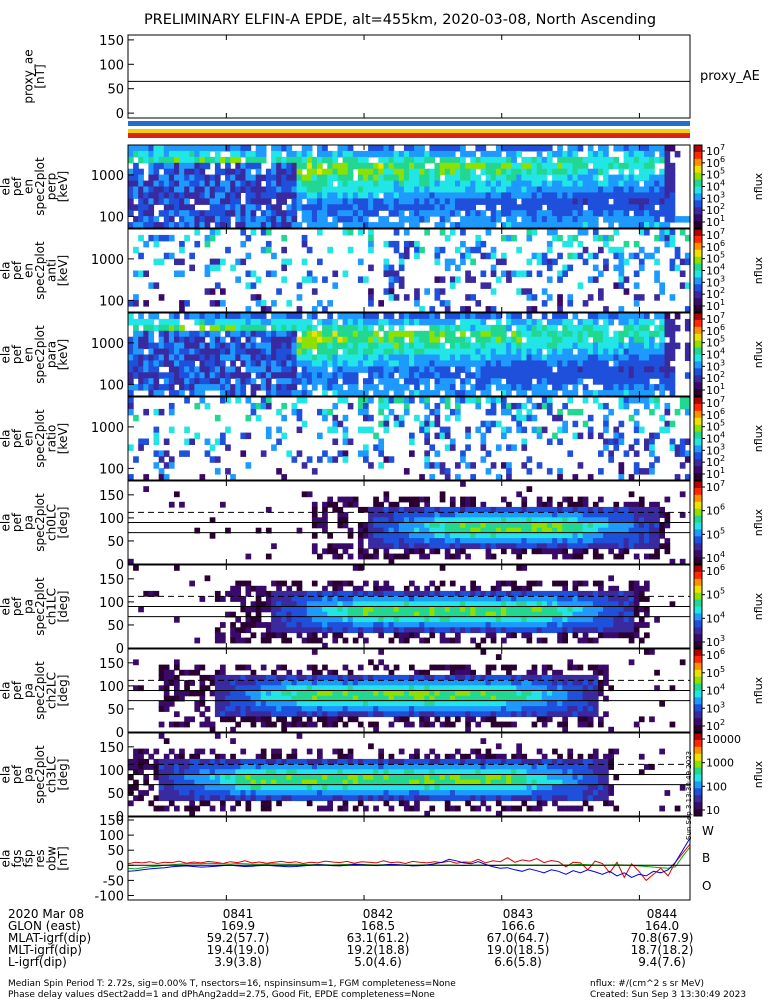 The image size is (775, 1000). What do you see at coordinates (715, 318) in the screenshot?
I see `cbar-tick-label: 107` at bounding box center [715, 318].